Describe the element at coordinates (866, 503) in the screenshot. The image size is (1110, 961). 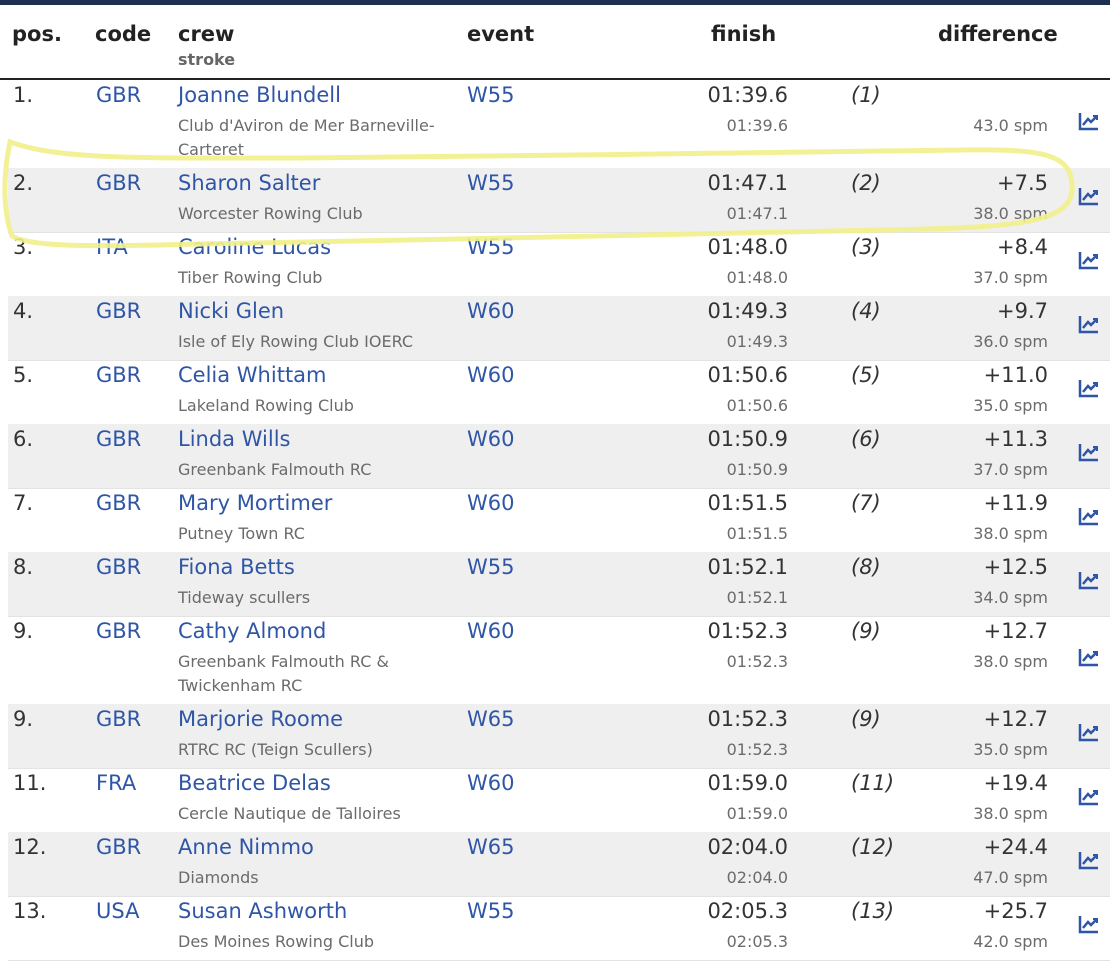
I see `row-category-rank: (7)` at that location.